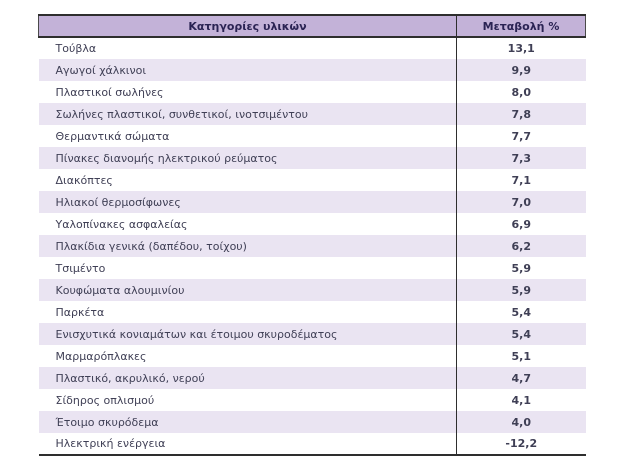 The image size is (624, 475). Describe the element at coordinates (120, 290) in the screenshot. I see `material-name: Κουφώματα αλουμινίου` at that location.